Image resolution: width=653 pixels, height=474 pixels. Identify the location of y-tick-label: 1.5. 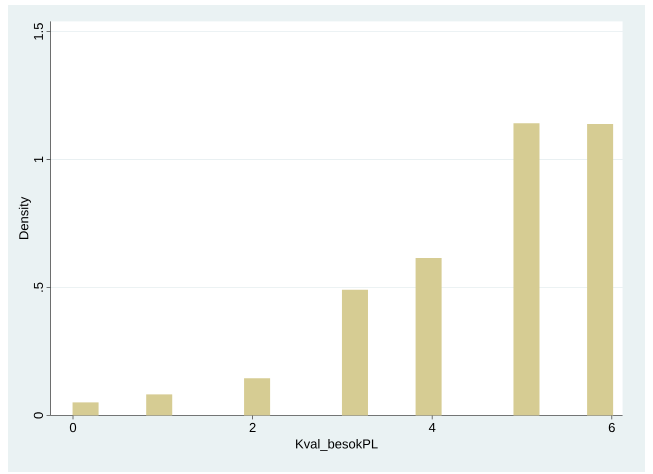
(39, 31).